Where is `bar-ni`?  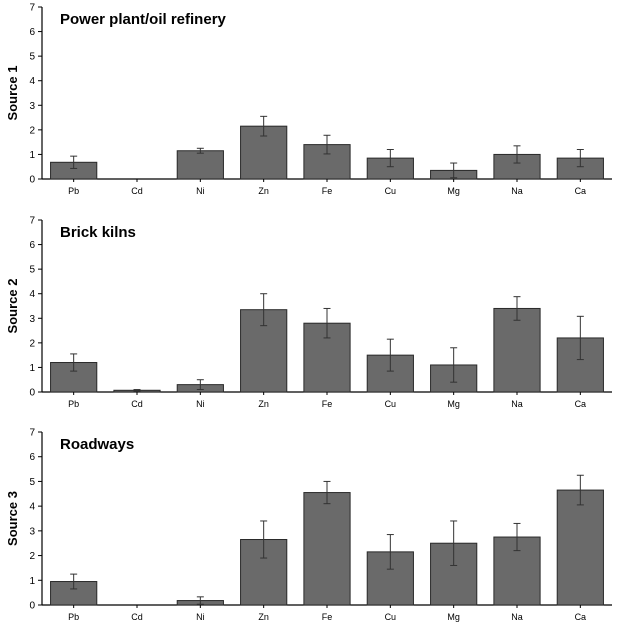
bar-ni is located at coordinates (200, 165).